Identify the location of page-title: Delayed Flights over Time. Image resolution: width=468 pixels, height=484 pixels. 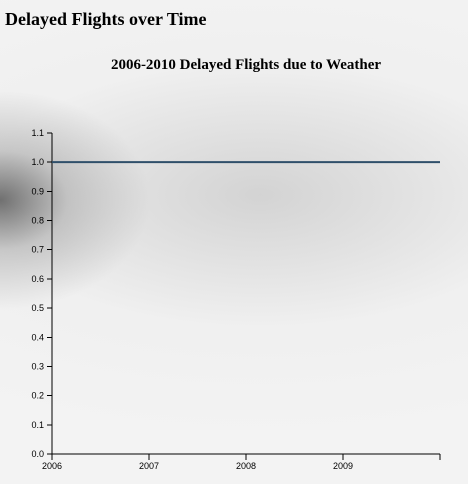
(106, 19).